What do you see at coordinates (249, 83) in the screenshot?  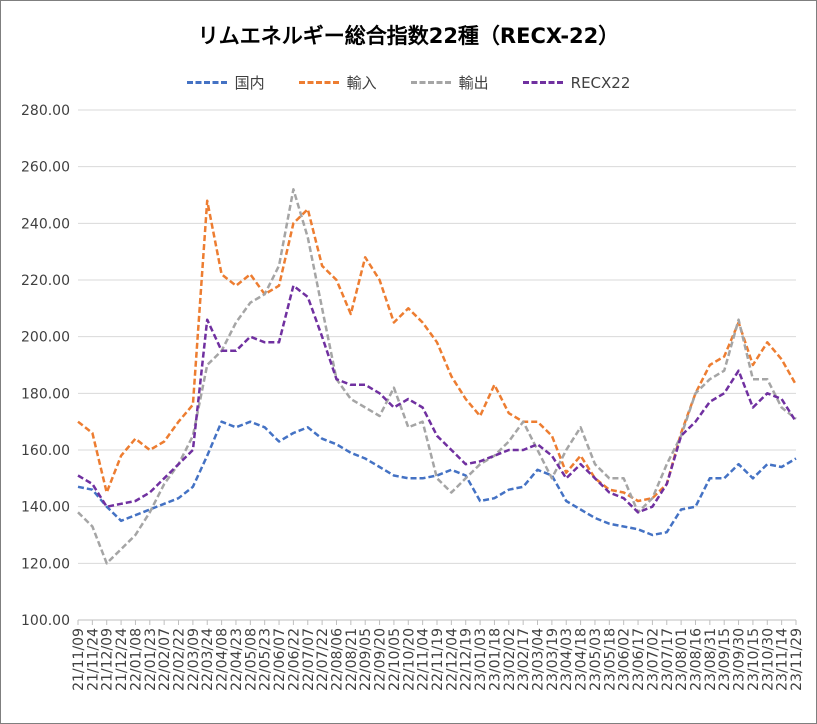 I see `legend-label-domestic: 国内` at bounding box center [249, 83].